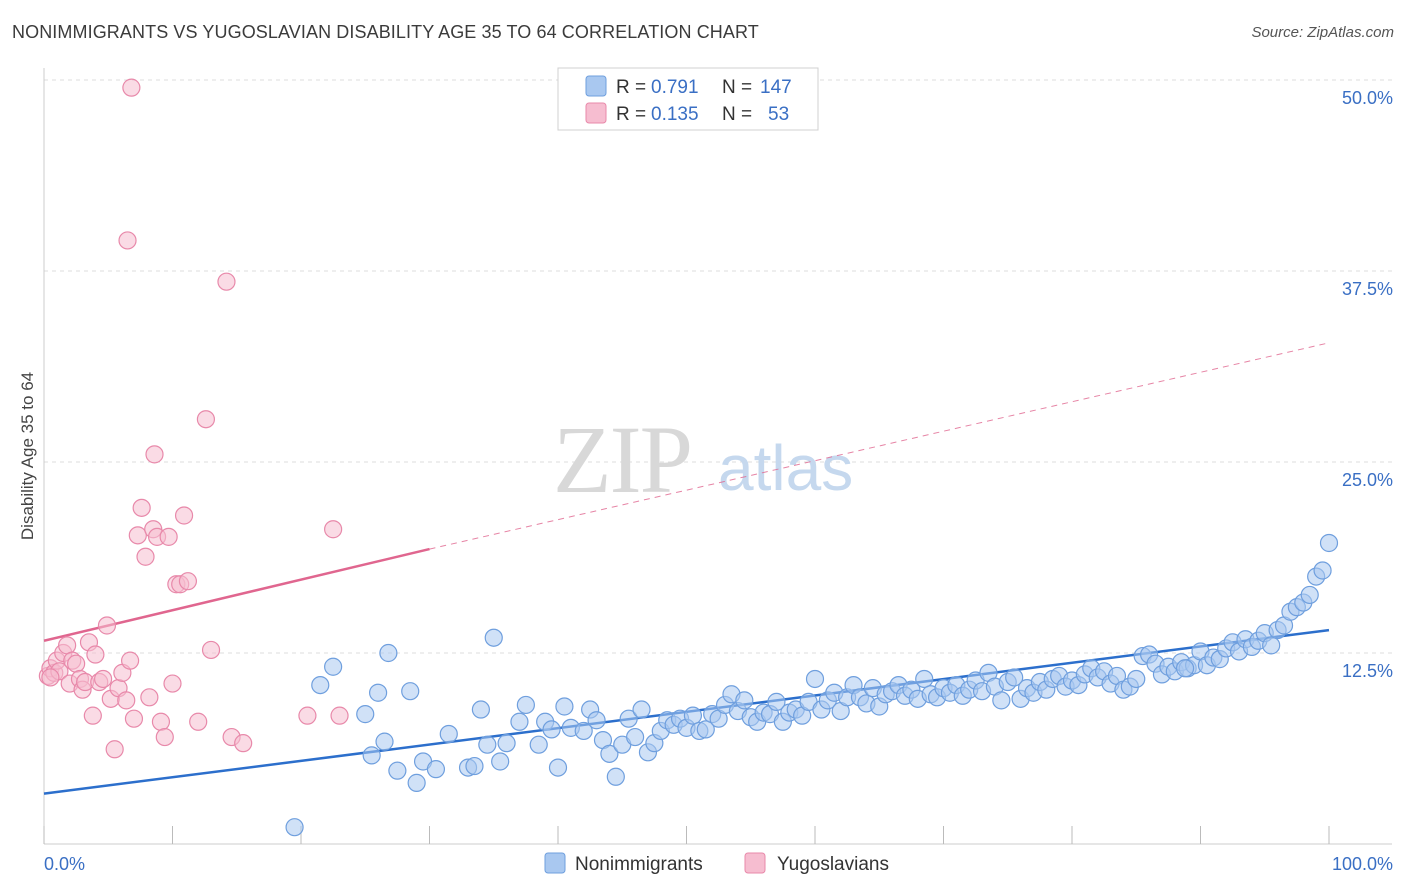 Image resolution: width=1406 pixels, height=892 pixels. I want to click on legend-top: R = 0.791 N = 147 R = 0.135 N = 53, so click(688, 99).